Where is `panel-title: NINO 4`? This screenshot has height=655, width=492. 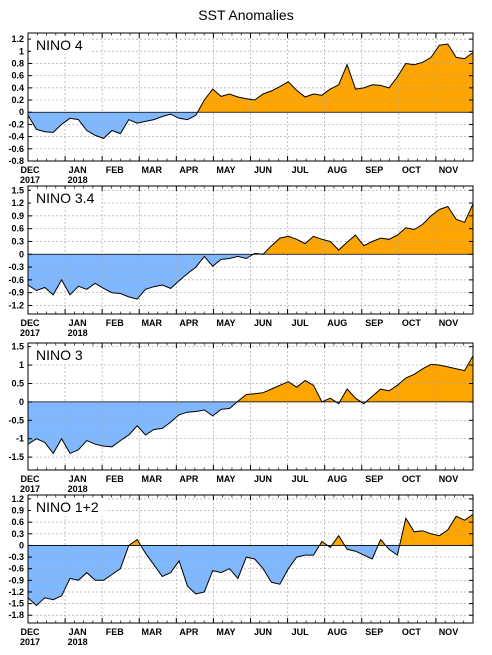
panel-title: NINO 4 is located at coordinates (59, 45).